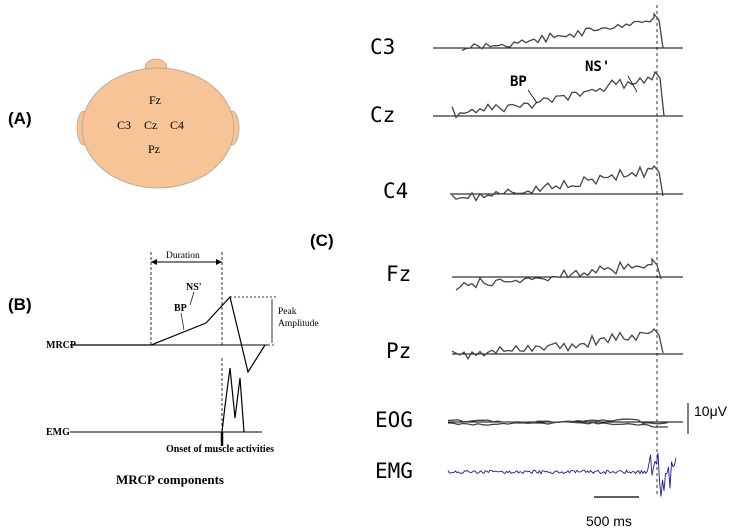  What do you see at coordinates (180, 308) in the screenshot?
I see `bp-label: BP` at bounding box center [180, 308].